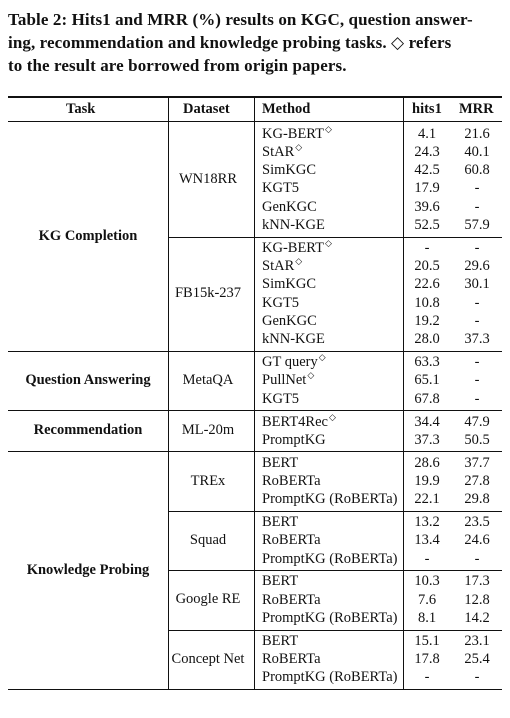 Image resolution: width=510 pixels, height=718 pixels. What do you see at coordinates (477, 480) in the screenshot?
I see `mrr-cell: 27.8` at bounding box center [477, 480].